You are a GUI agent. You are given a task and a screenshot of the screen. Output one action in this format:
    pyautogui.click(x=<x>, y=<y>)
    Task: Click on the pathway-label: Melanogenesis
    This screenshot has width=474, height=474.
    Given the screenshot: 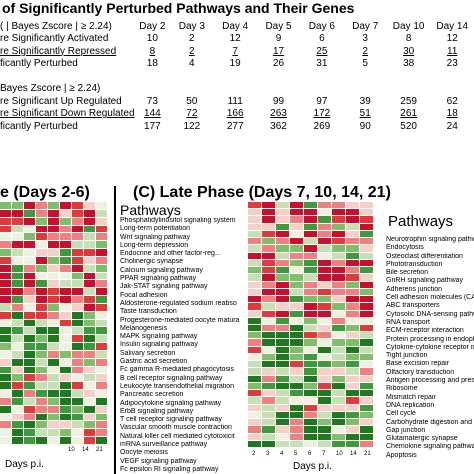 What is the action you would take?
    pyautogui.click(x=144, y=328)
    